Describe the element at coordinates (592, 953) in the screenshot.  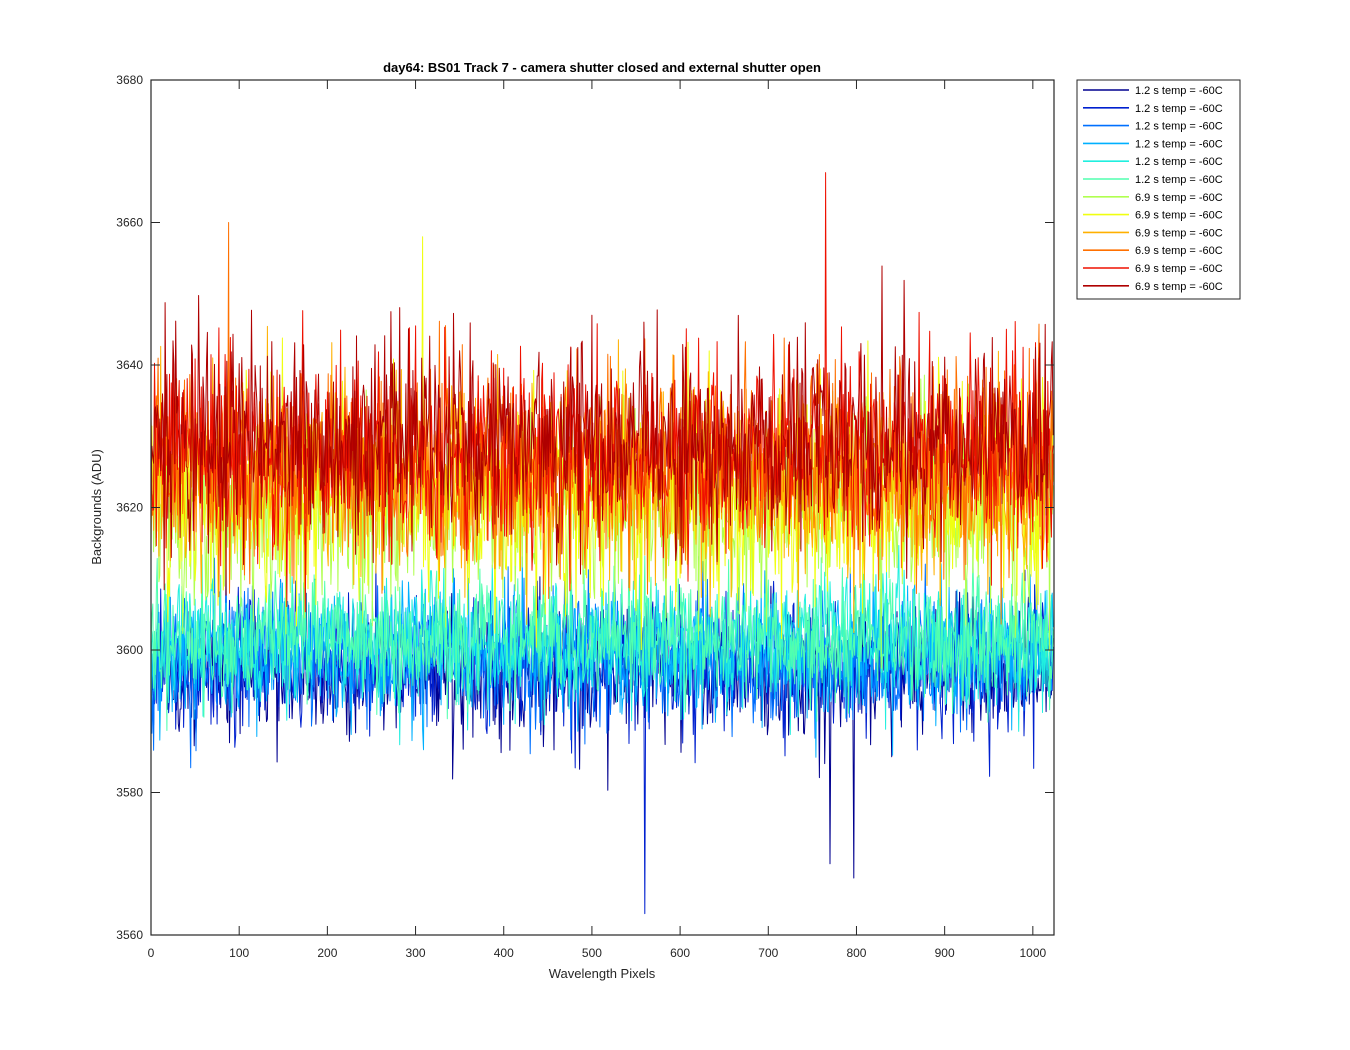
I see `x-tick-label: 500` at that location.